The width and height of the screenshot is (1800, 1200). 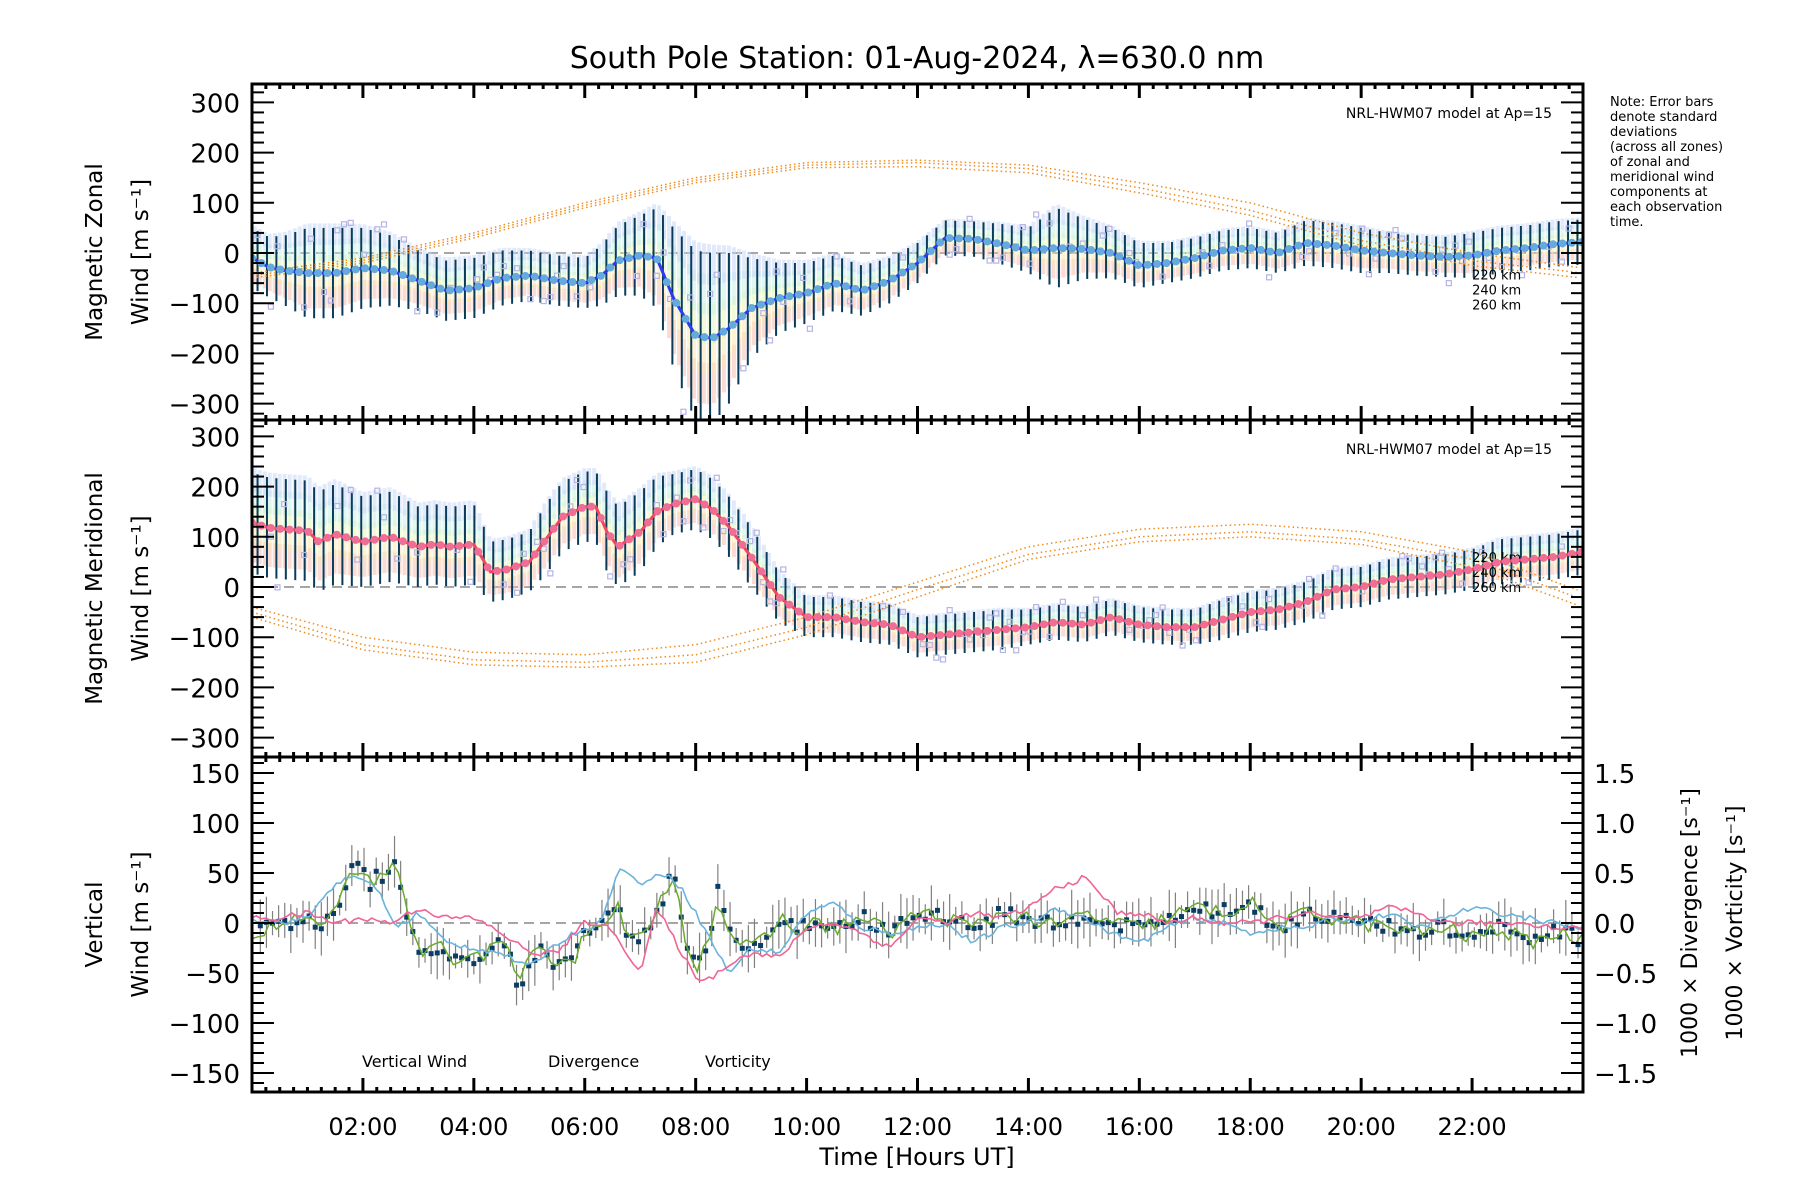 What do you see at coordinates (1614, 875) in the screenshot?
I see `right-axis-tick-label: 0.5` at bounding box center [1614, 875].